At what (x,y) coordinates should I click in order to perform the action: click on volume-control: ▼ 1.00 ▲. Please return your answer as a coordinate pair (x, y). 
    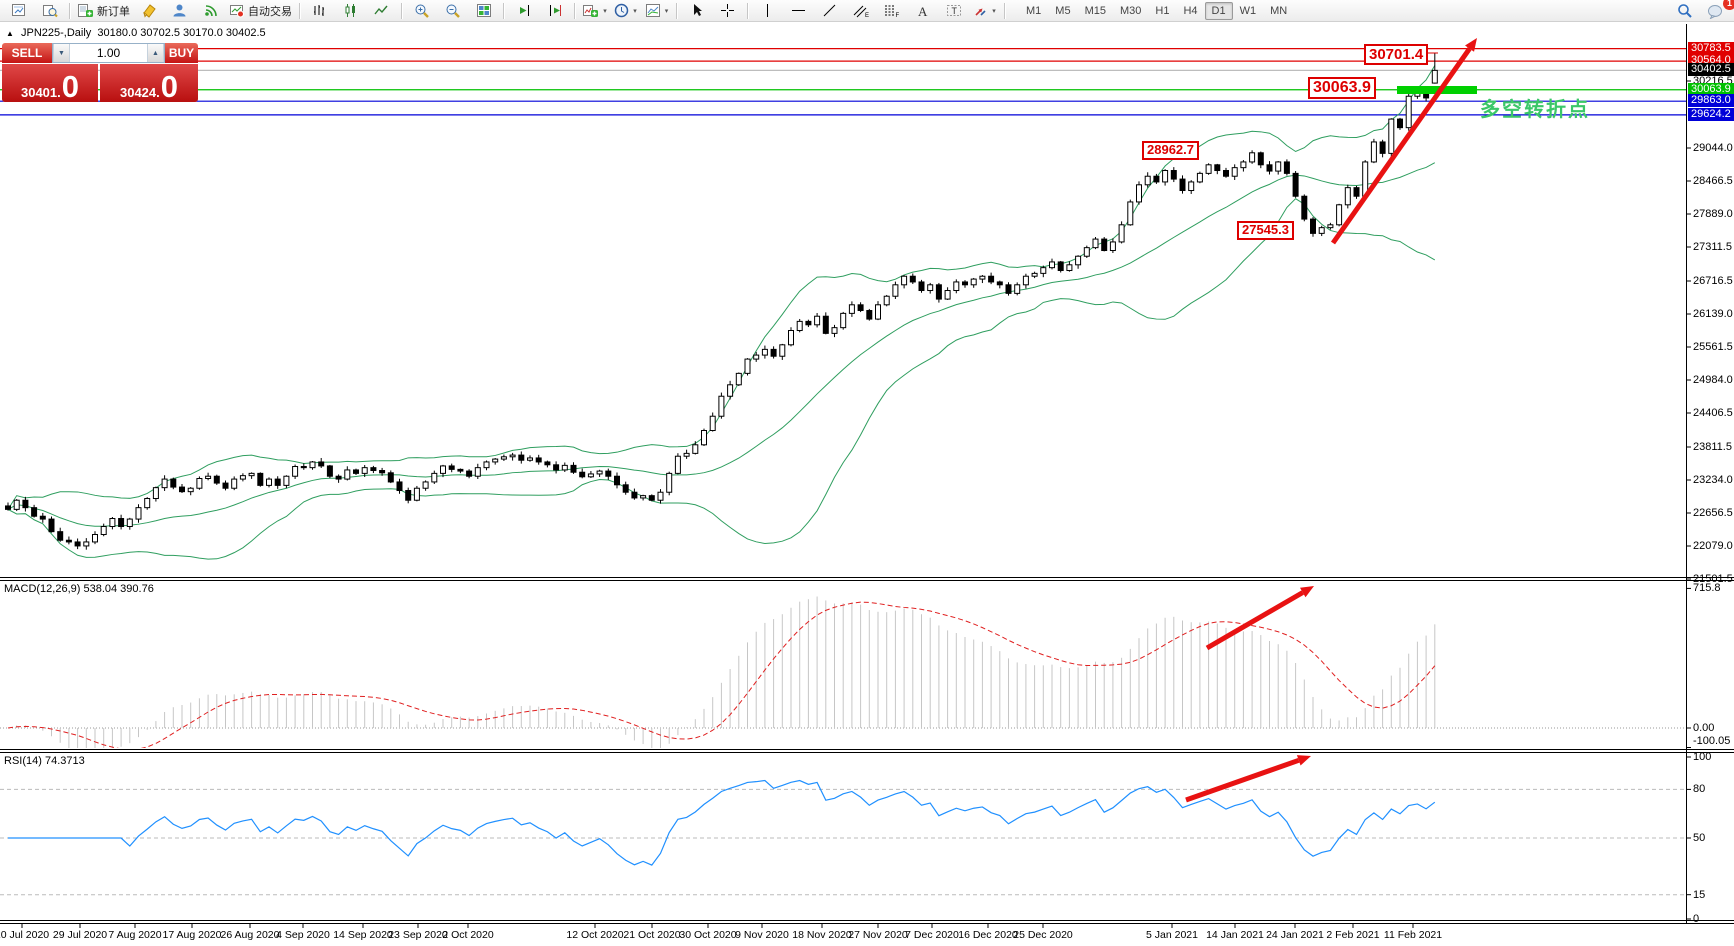
    Looking at the image, I should click on (108, 53).